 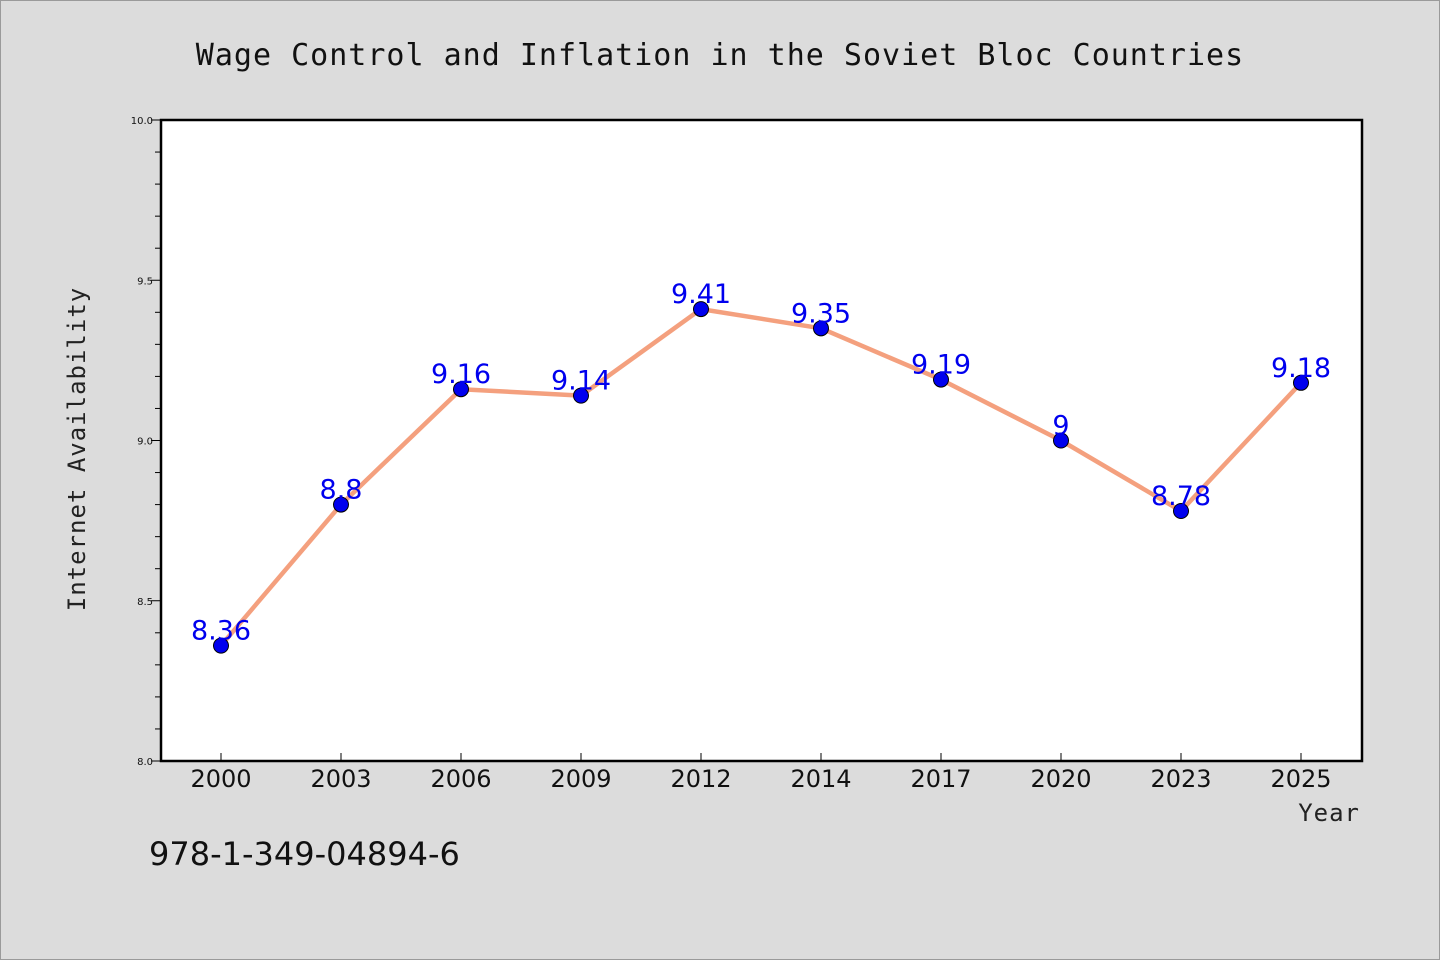 I want to click on x-tick-label: 2006, so click(x=460, y=779).